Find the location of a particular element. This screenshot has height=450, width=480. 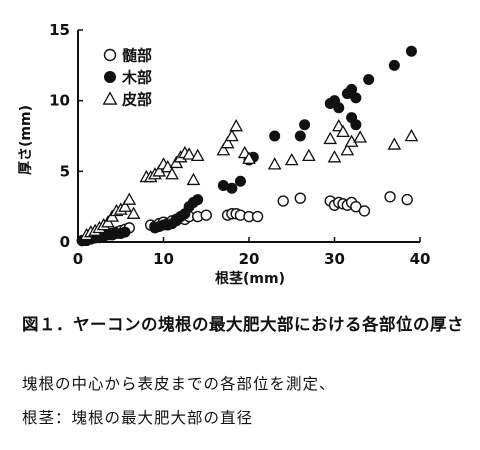

x-axis-label: 根茎(mm) is located at coordinates (250, 278).